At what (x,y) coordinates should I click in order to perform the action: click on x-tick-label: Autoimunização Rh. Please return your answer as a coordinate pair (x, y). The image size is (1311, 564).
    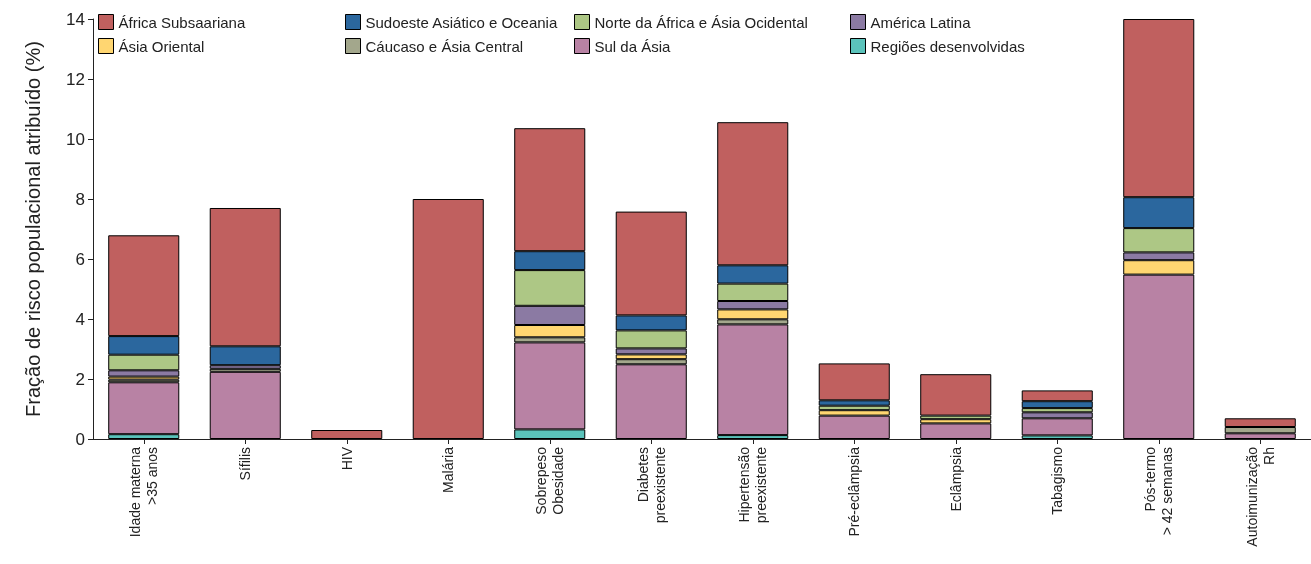
    Looking at the image, I should click on (1260, 496).